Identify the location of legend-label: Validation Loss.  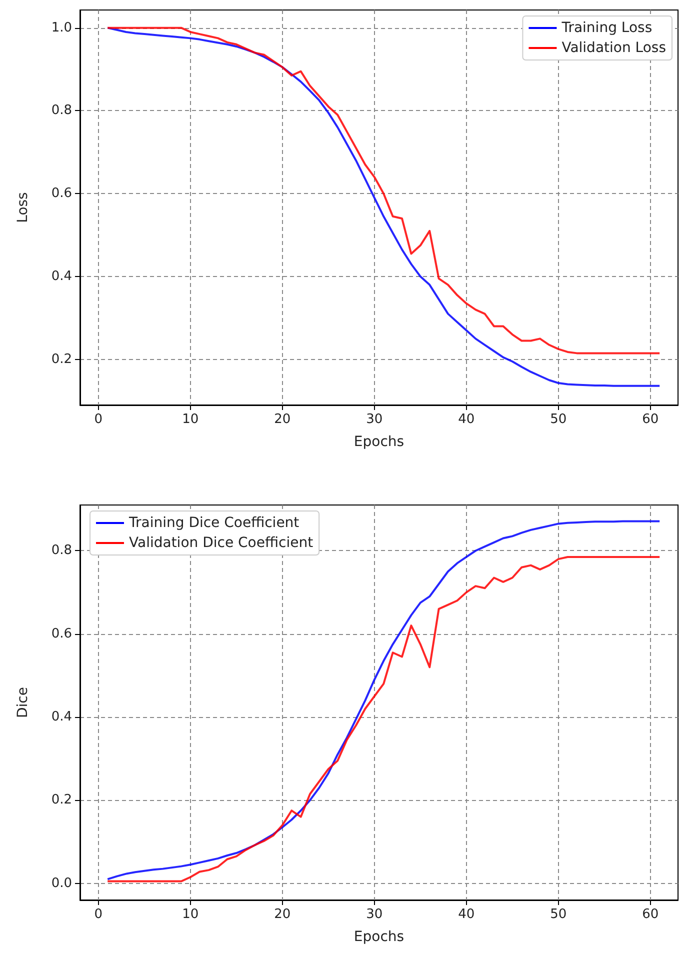
(614, 48).